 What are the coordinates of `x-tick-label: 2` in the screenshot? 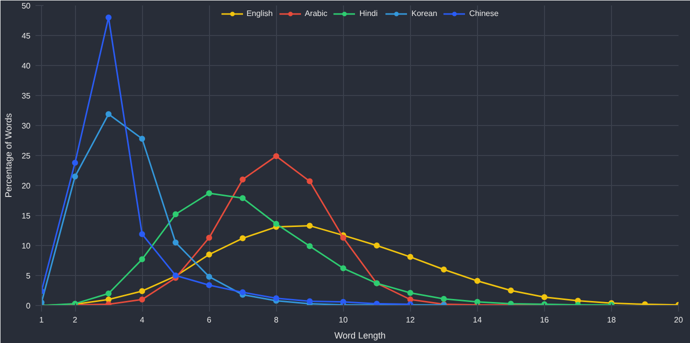 It's located at (75, 320).